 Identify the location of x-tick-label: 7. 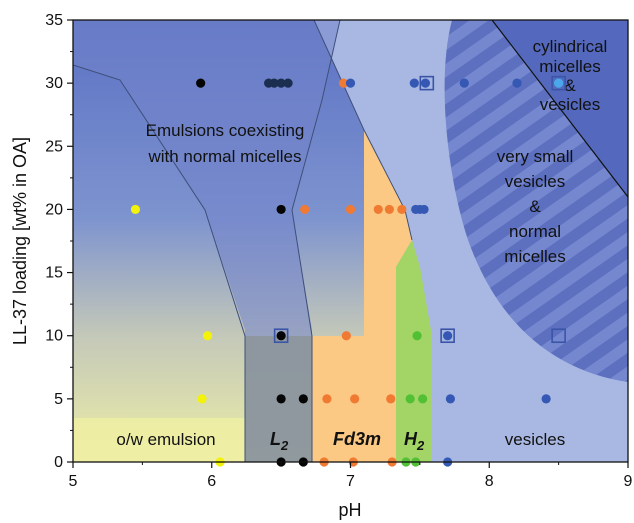
(350, 481).